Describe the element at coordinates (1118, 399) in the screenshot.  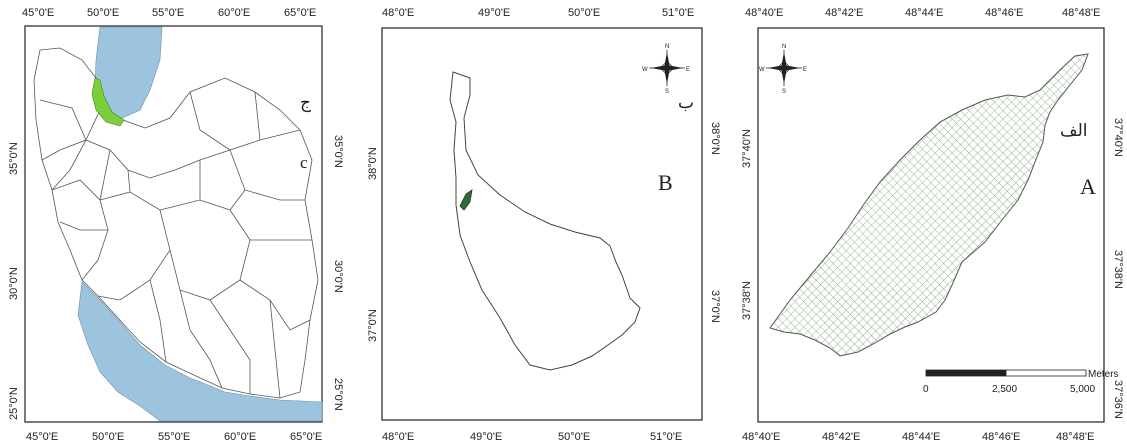
I see `tick-label: 37°36'N` at that location.